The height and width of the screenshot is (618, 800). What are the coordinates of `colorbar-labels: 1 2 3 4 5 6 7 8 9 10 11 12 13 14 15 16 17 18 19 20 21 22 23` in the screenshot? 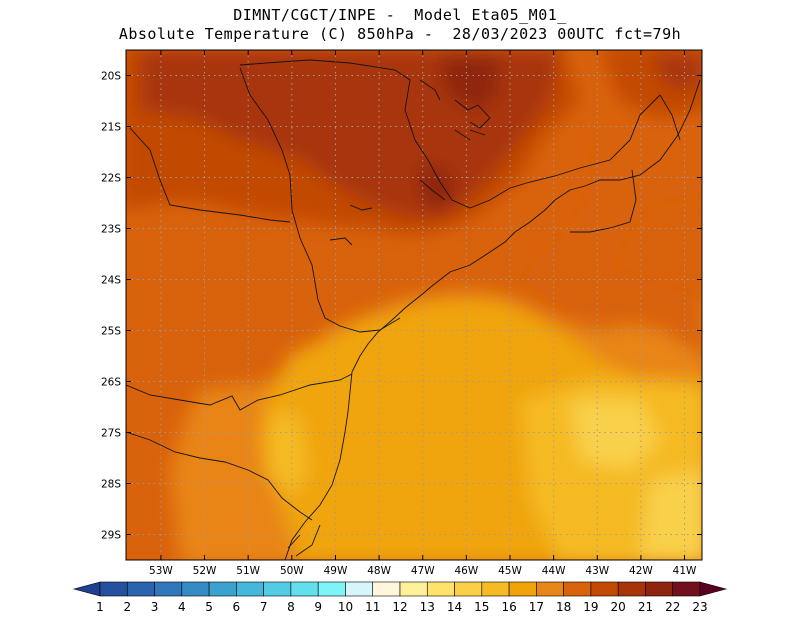 It's located at (401, 607).